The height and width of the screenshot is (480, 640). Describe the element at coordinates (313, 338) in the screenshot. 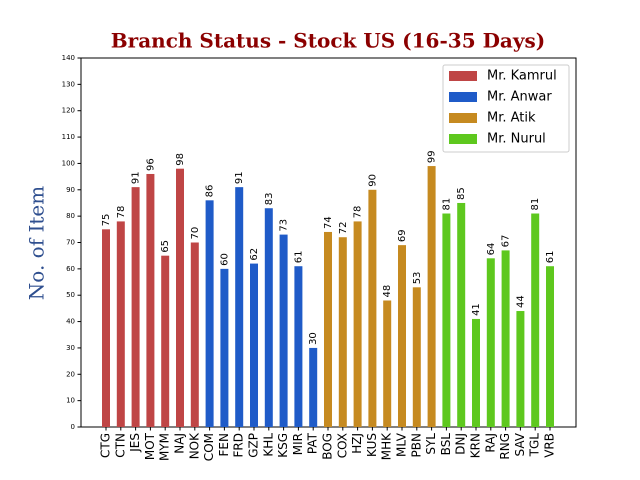

I see `data-label: 30` at that location.